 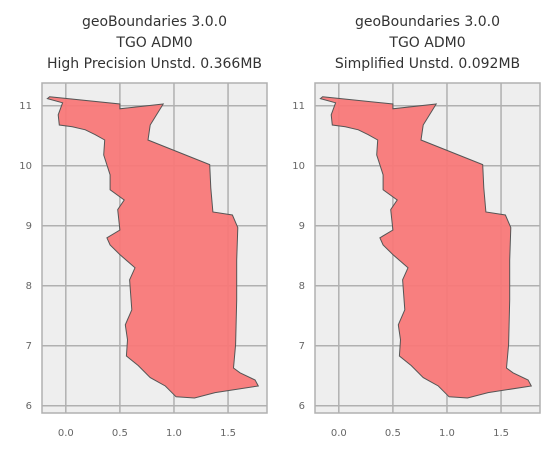 What do you see at coordinates (427, 64) in the screenshot?
I see `chart-title: Simplified Unstd. 0.092MB` at bounding box center [427, 64].